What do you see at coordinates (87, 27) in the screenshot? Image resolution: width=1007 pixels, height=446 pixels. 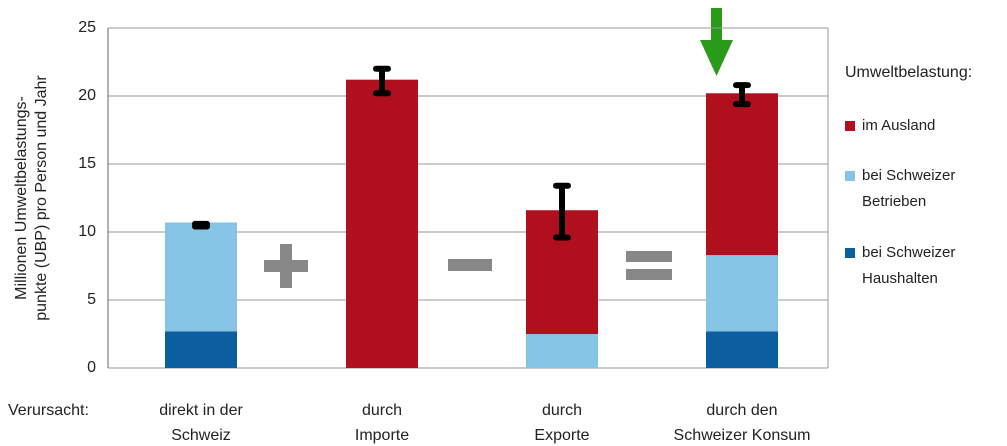 I see `y-tick-label: 25` at bounding box center [87, 27].